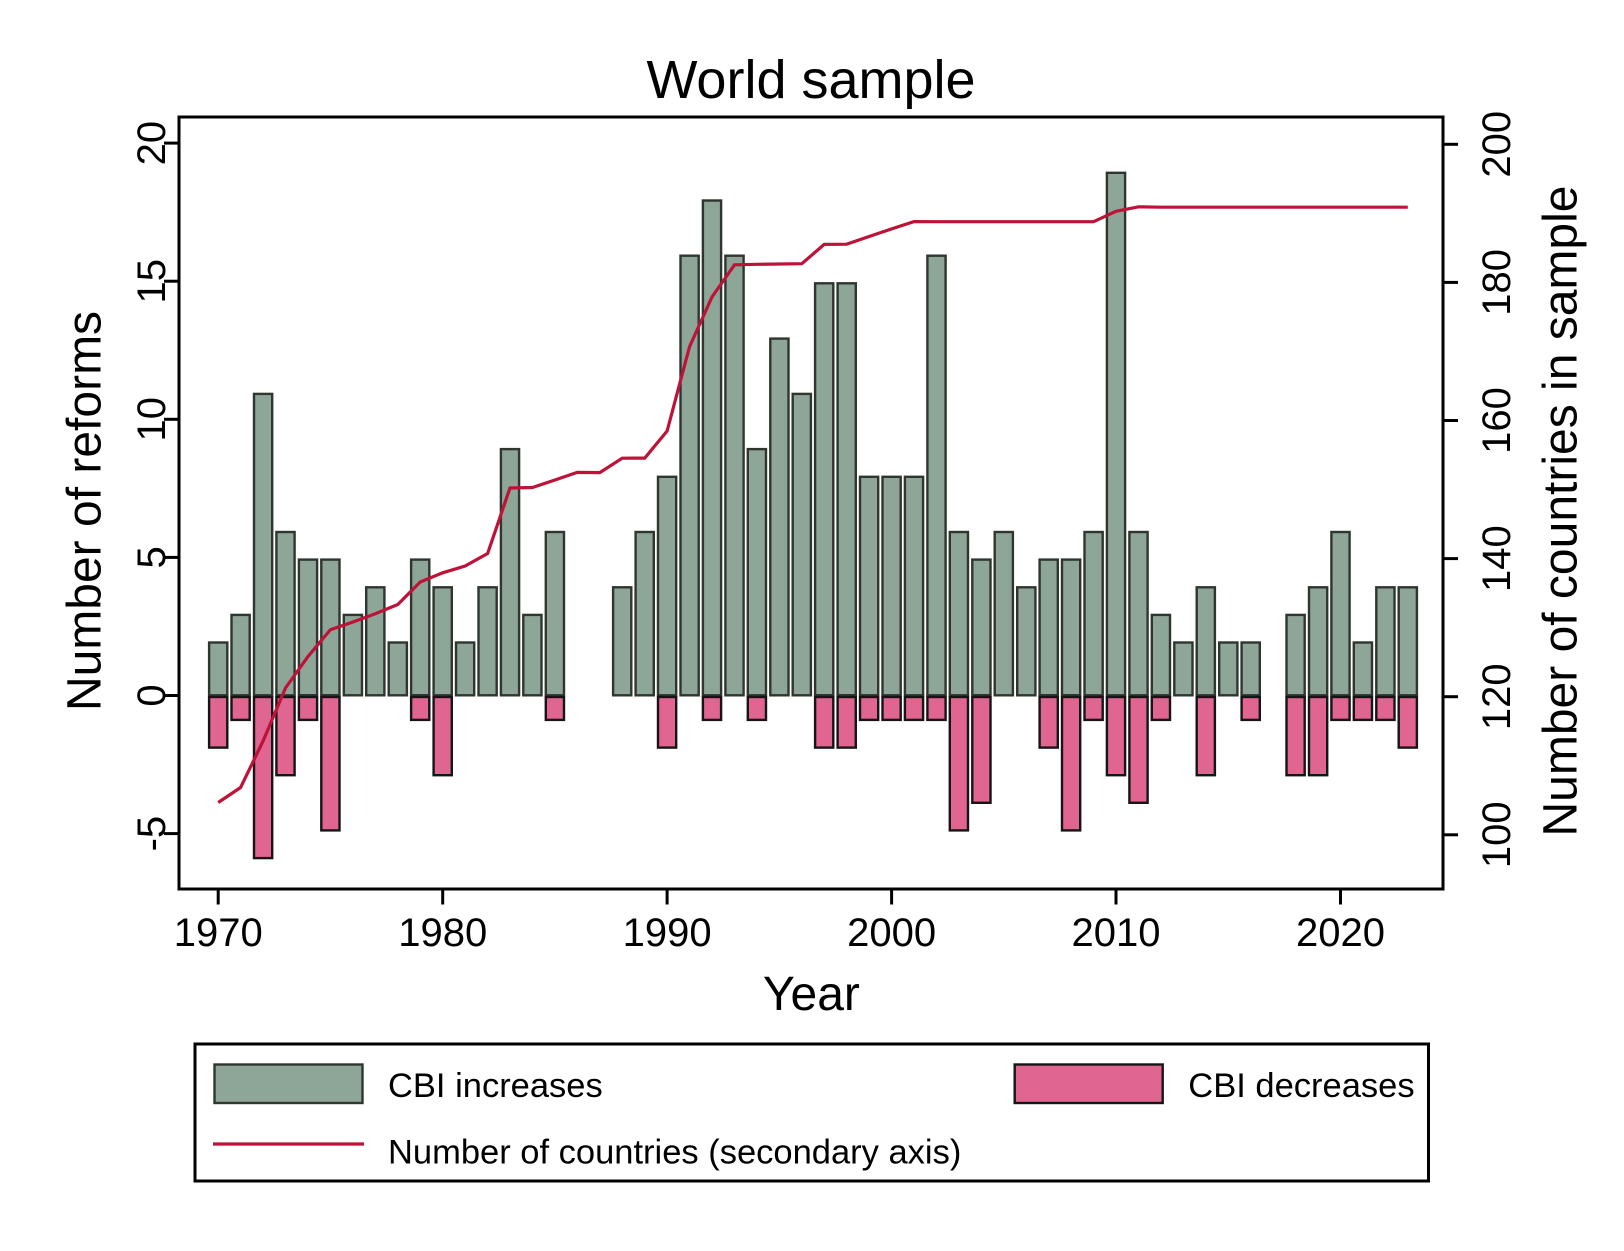 This screenshot has height=1251, width=1624. I want to click on svg-text: CBI decreases, so click(1301, 1086).